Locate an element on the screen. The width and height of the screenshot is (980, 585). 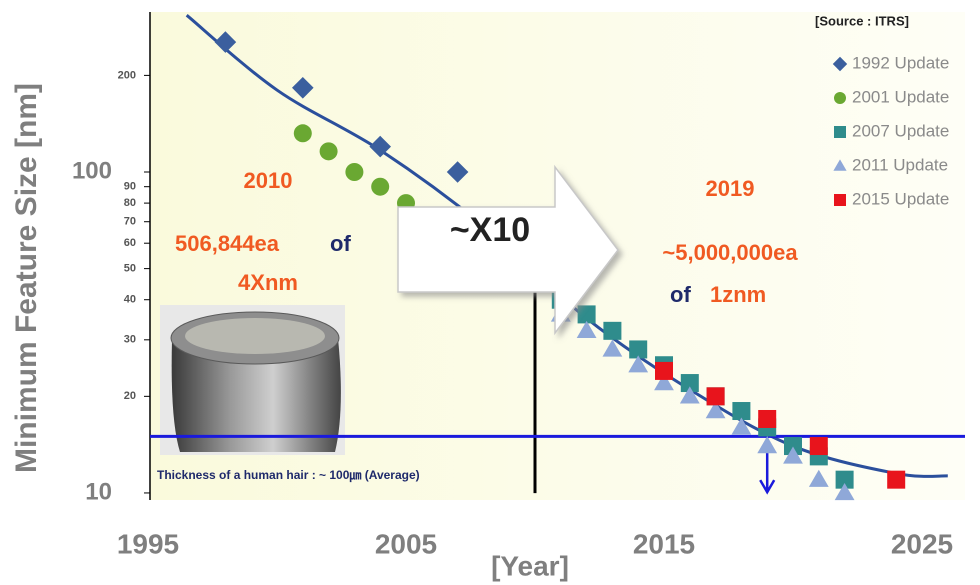
annotation: 506,844ea is located at coordinates (227, 243).